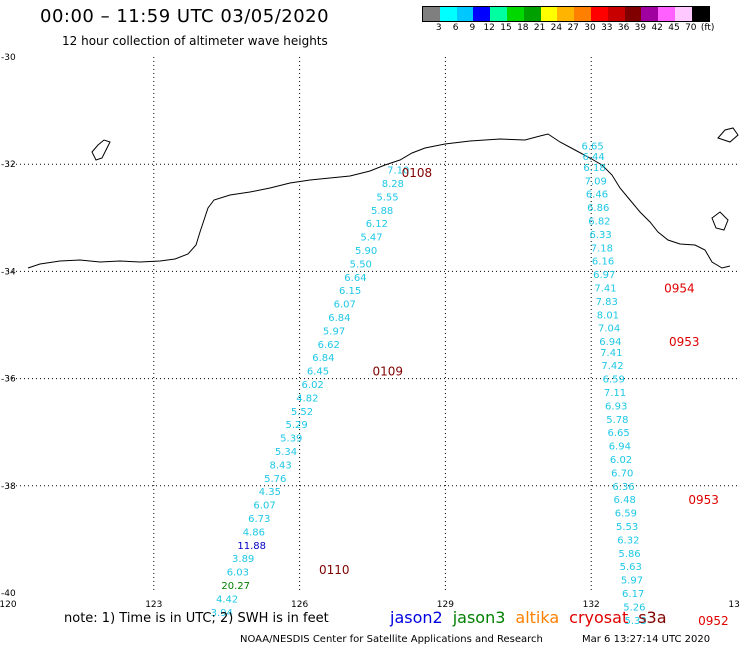 Image resolution: width=740 pixels, height=650 pixels. What do you see at coordinates (8, 605) in the screenshot?
I see `longitude-label: 120` at bounding box center [8, 605].